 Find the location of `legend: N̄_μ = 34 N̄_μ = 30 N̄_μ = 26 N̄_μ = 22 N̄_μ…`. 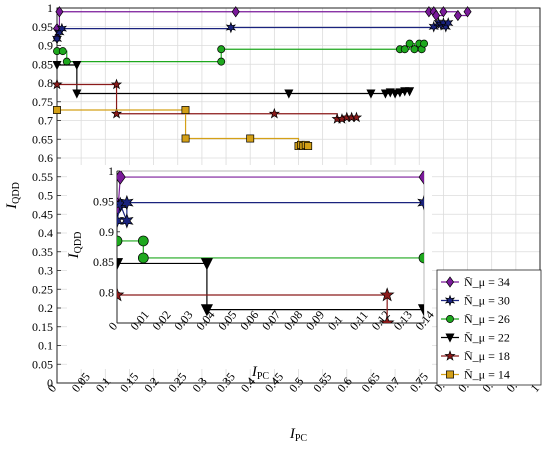

legend: N̄_μ = 34 N̄_μ = 30 N̄_μ = 26 N̄_μ = 22 N̄_μ… is located at coordinates (489, 327).